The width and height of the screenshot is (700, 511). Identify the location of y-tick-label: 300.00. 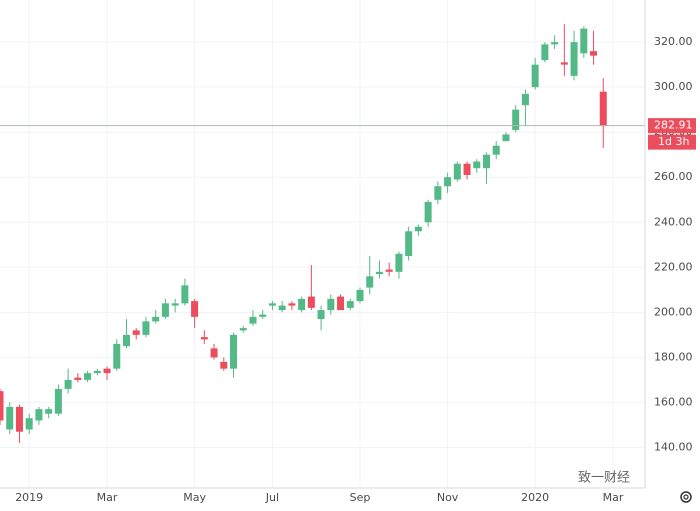
(673, 86).